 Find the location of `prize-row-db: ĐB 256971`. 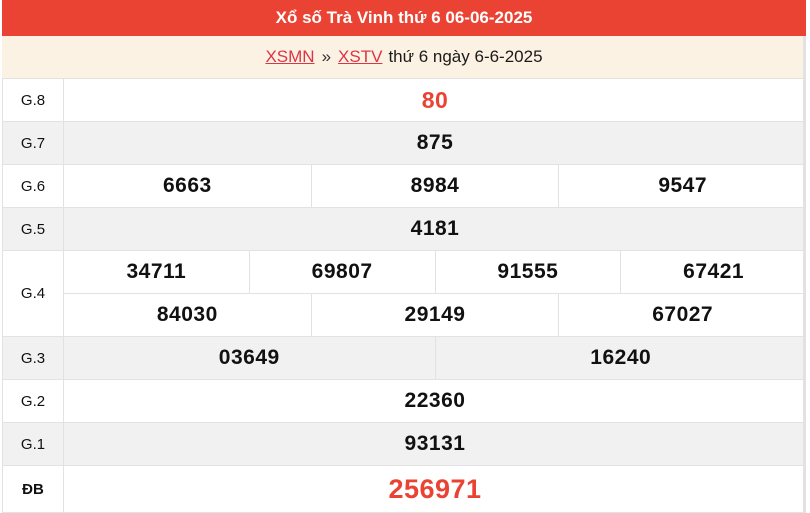

prize-row-db: ĐB 256971 is located at coordinates (404, 489).